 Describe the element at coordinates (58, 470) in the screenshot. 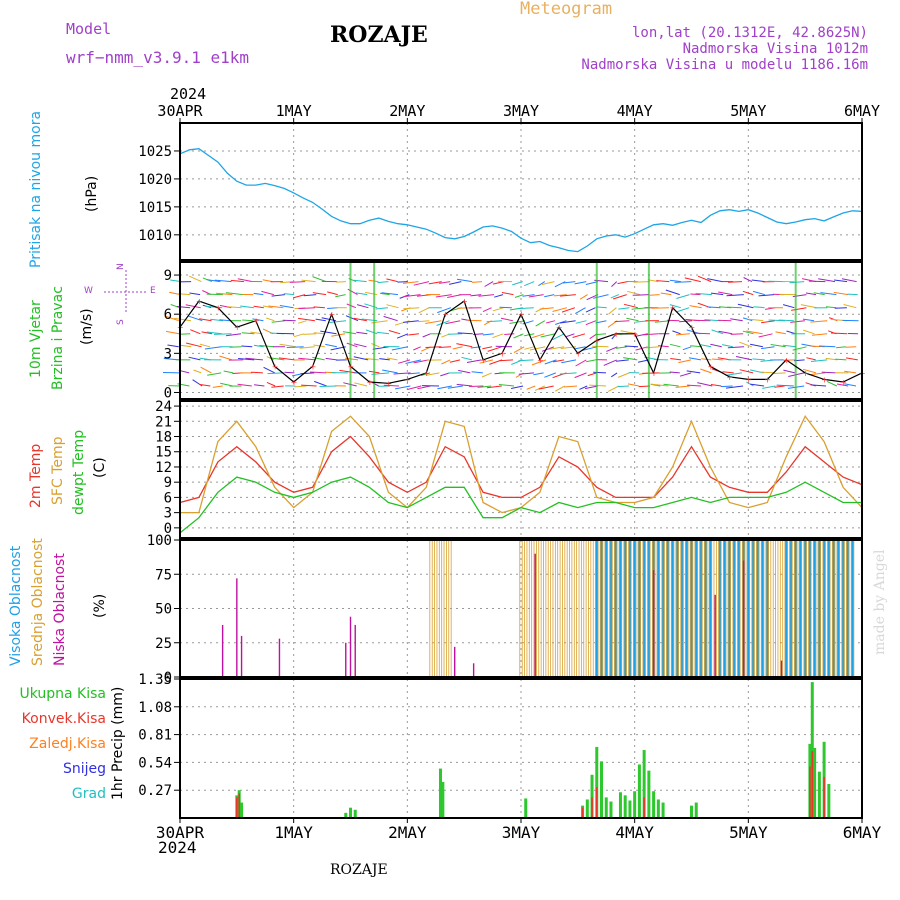

I see `temp-label-sfc: SFC Temp` at that location.